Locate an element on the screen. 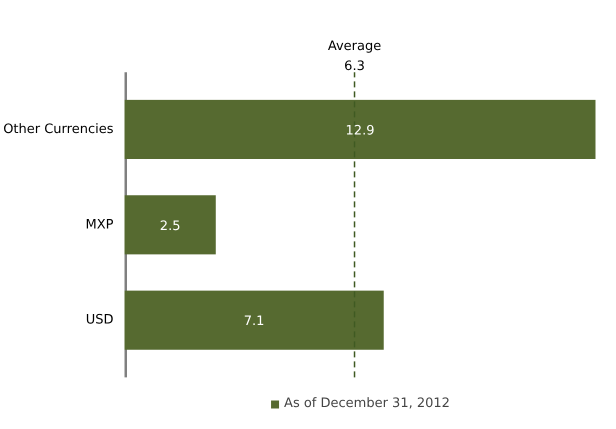 The height and width of the screenshot is (429, 616). data-label: 2.5 is located at coordinates (170, 226).